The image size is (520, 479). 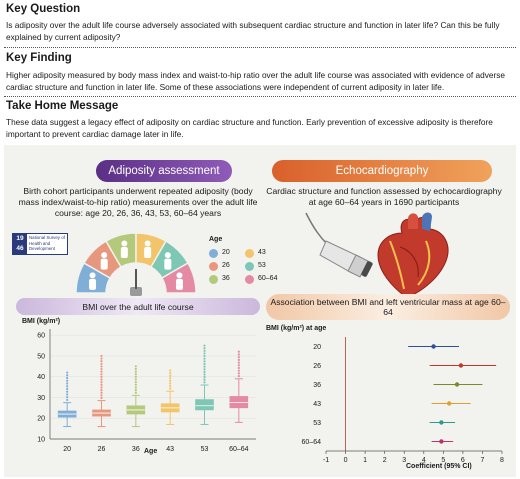 What do you see at coordinates (443, 460) in the screenshot?
I see `x-tick-label: 5` at bounding box center [443, 460].